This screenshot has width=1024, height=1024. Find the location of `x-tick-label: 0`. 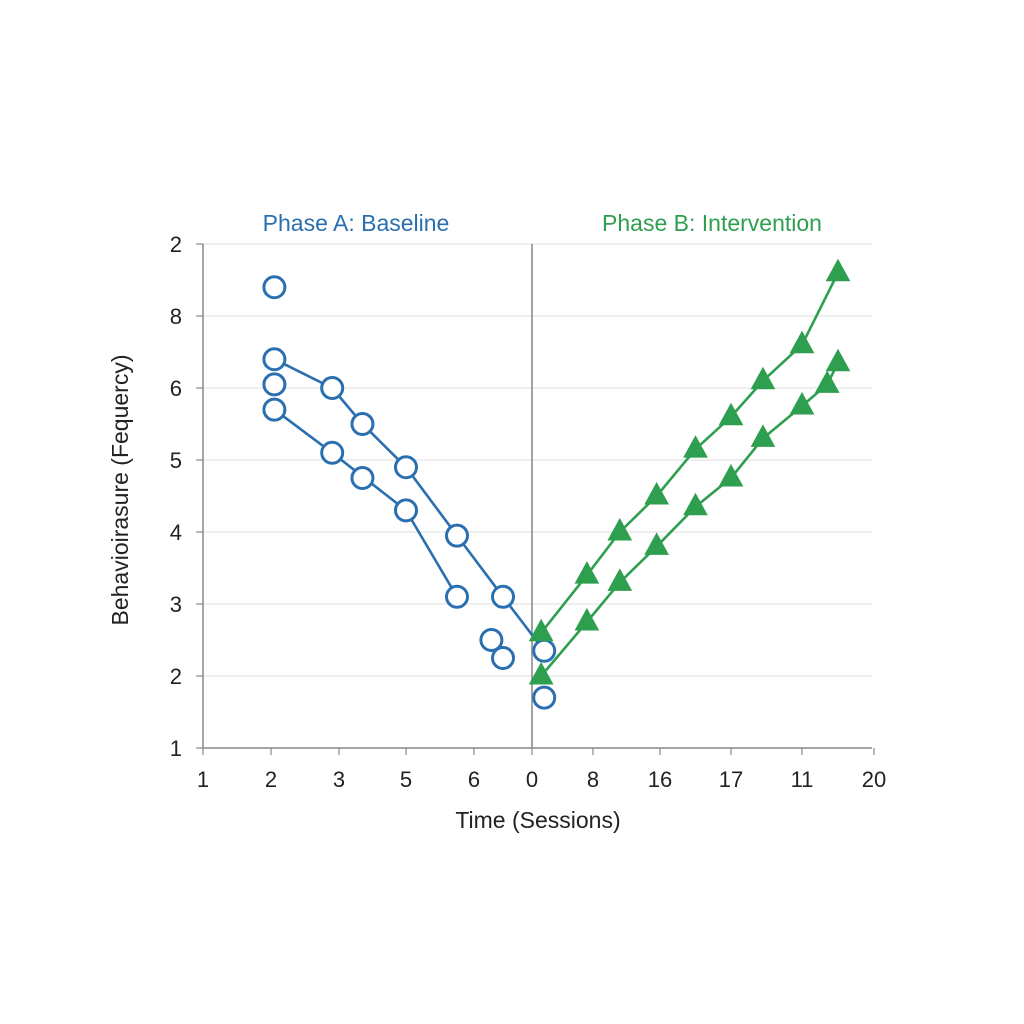

x-tick-label: 0 is located at coordinates (532, 779).